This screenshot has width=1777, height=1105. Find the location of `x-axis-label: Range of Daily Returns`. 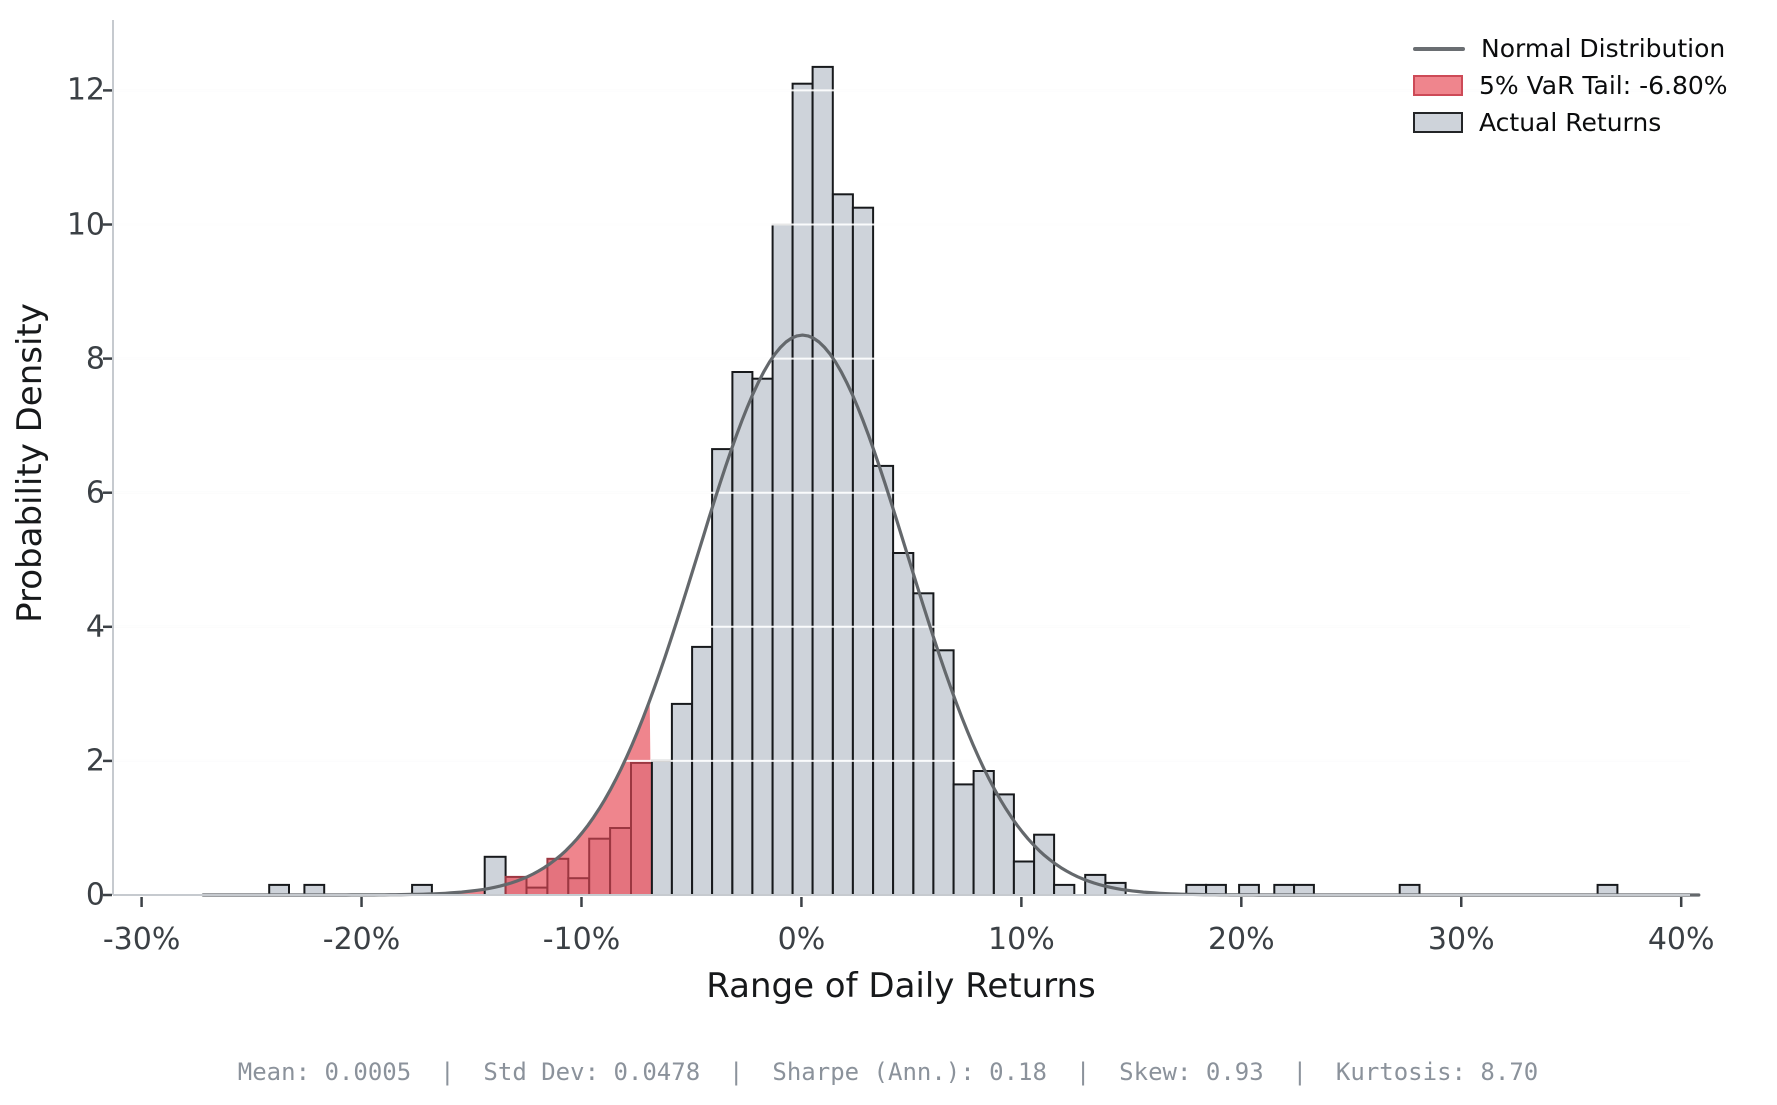

x-axis-label: Range of Daily Returns is located at coordinates (901, 986).